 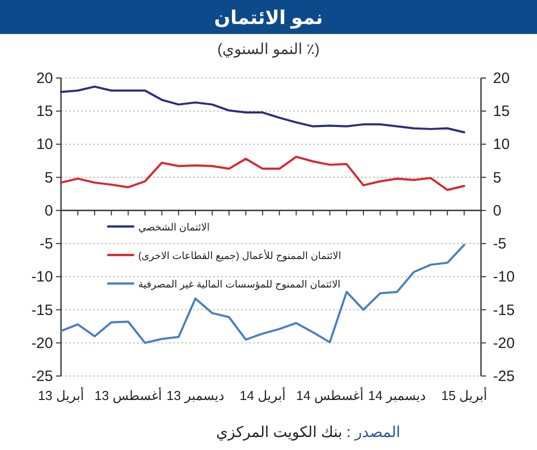 I want to click on ytick: -10, so click(x=42, y=277).